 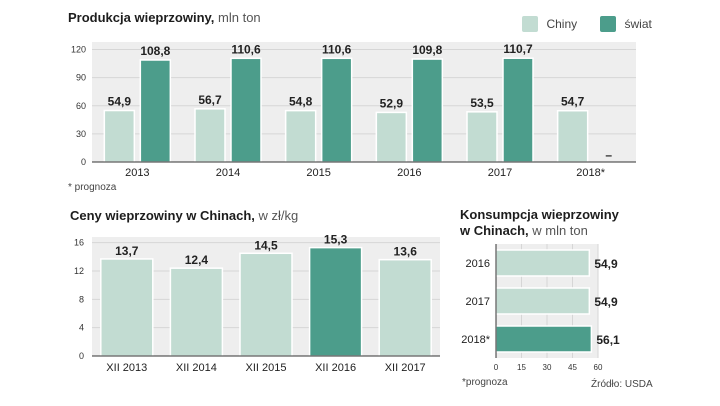 What do you see at coordinates (598, 367) in the screenshot?
I see `x-tick-label: 60` at bounding box center [598, 367].